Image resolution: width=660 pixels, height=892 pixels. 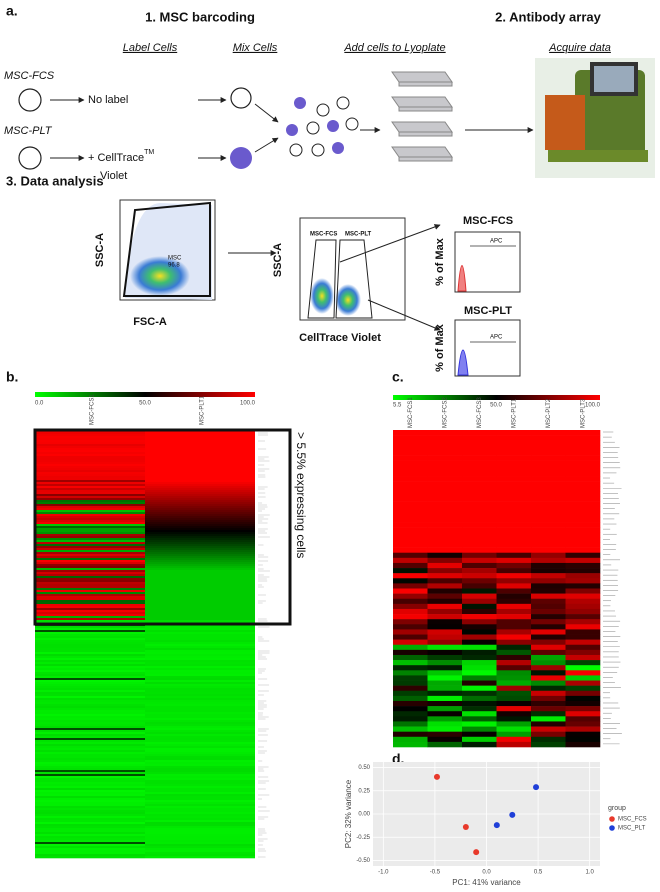 I want to click on gate, so click(x=322, y=279).